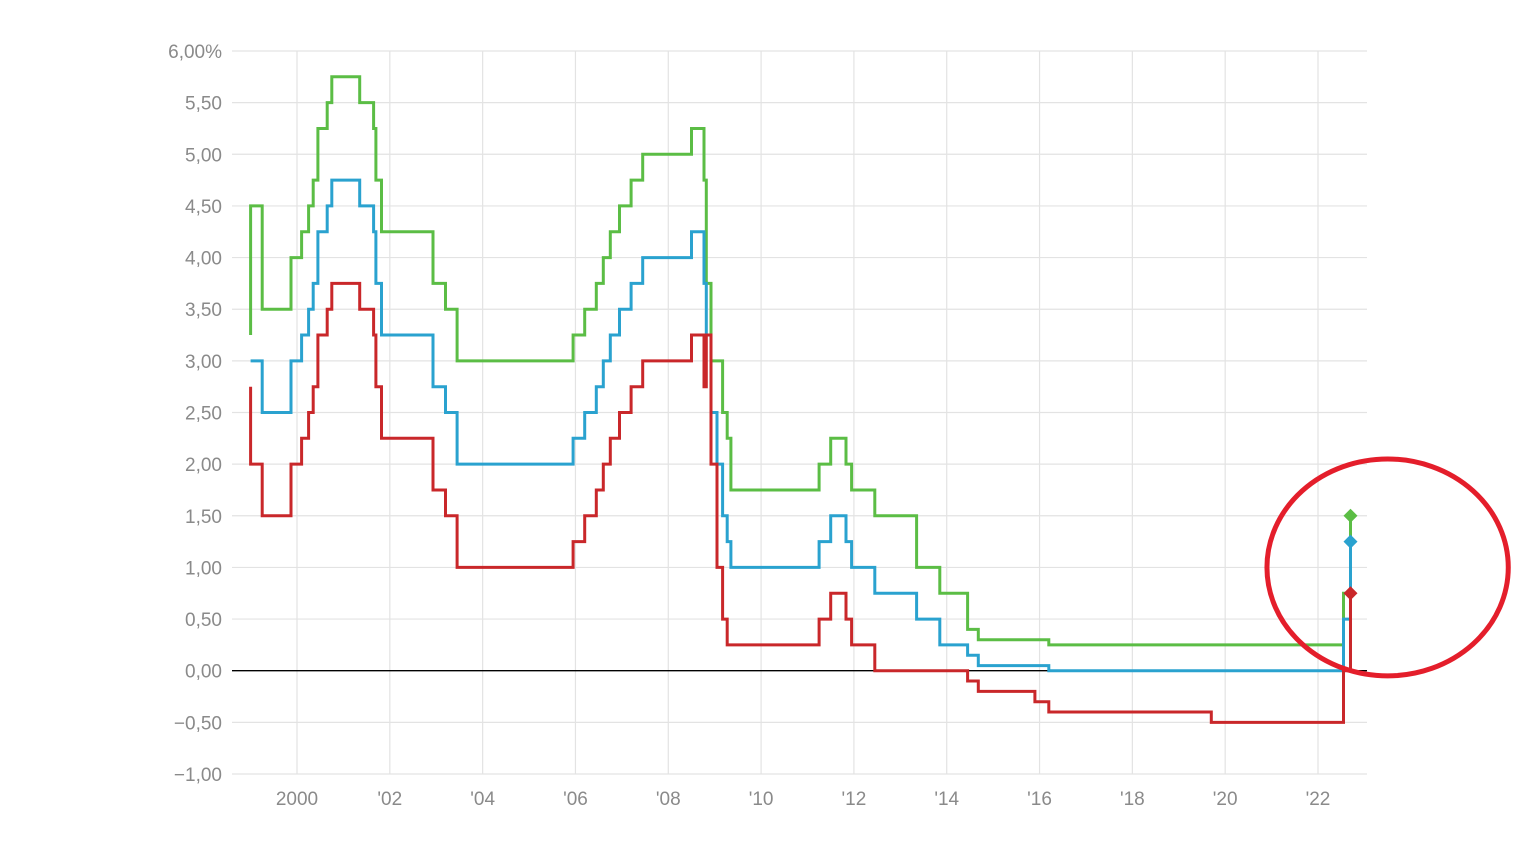 The height and width of the screenshot is (859, 1536). What do you see at coordinates (1350, 554) in the screenshot?
I see `last-value-markers` at bounding box center [1350, 554].